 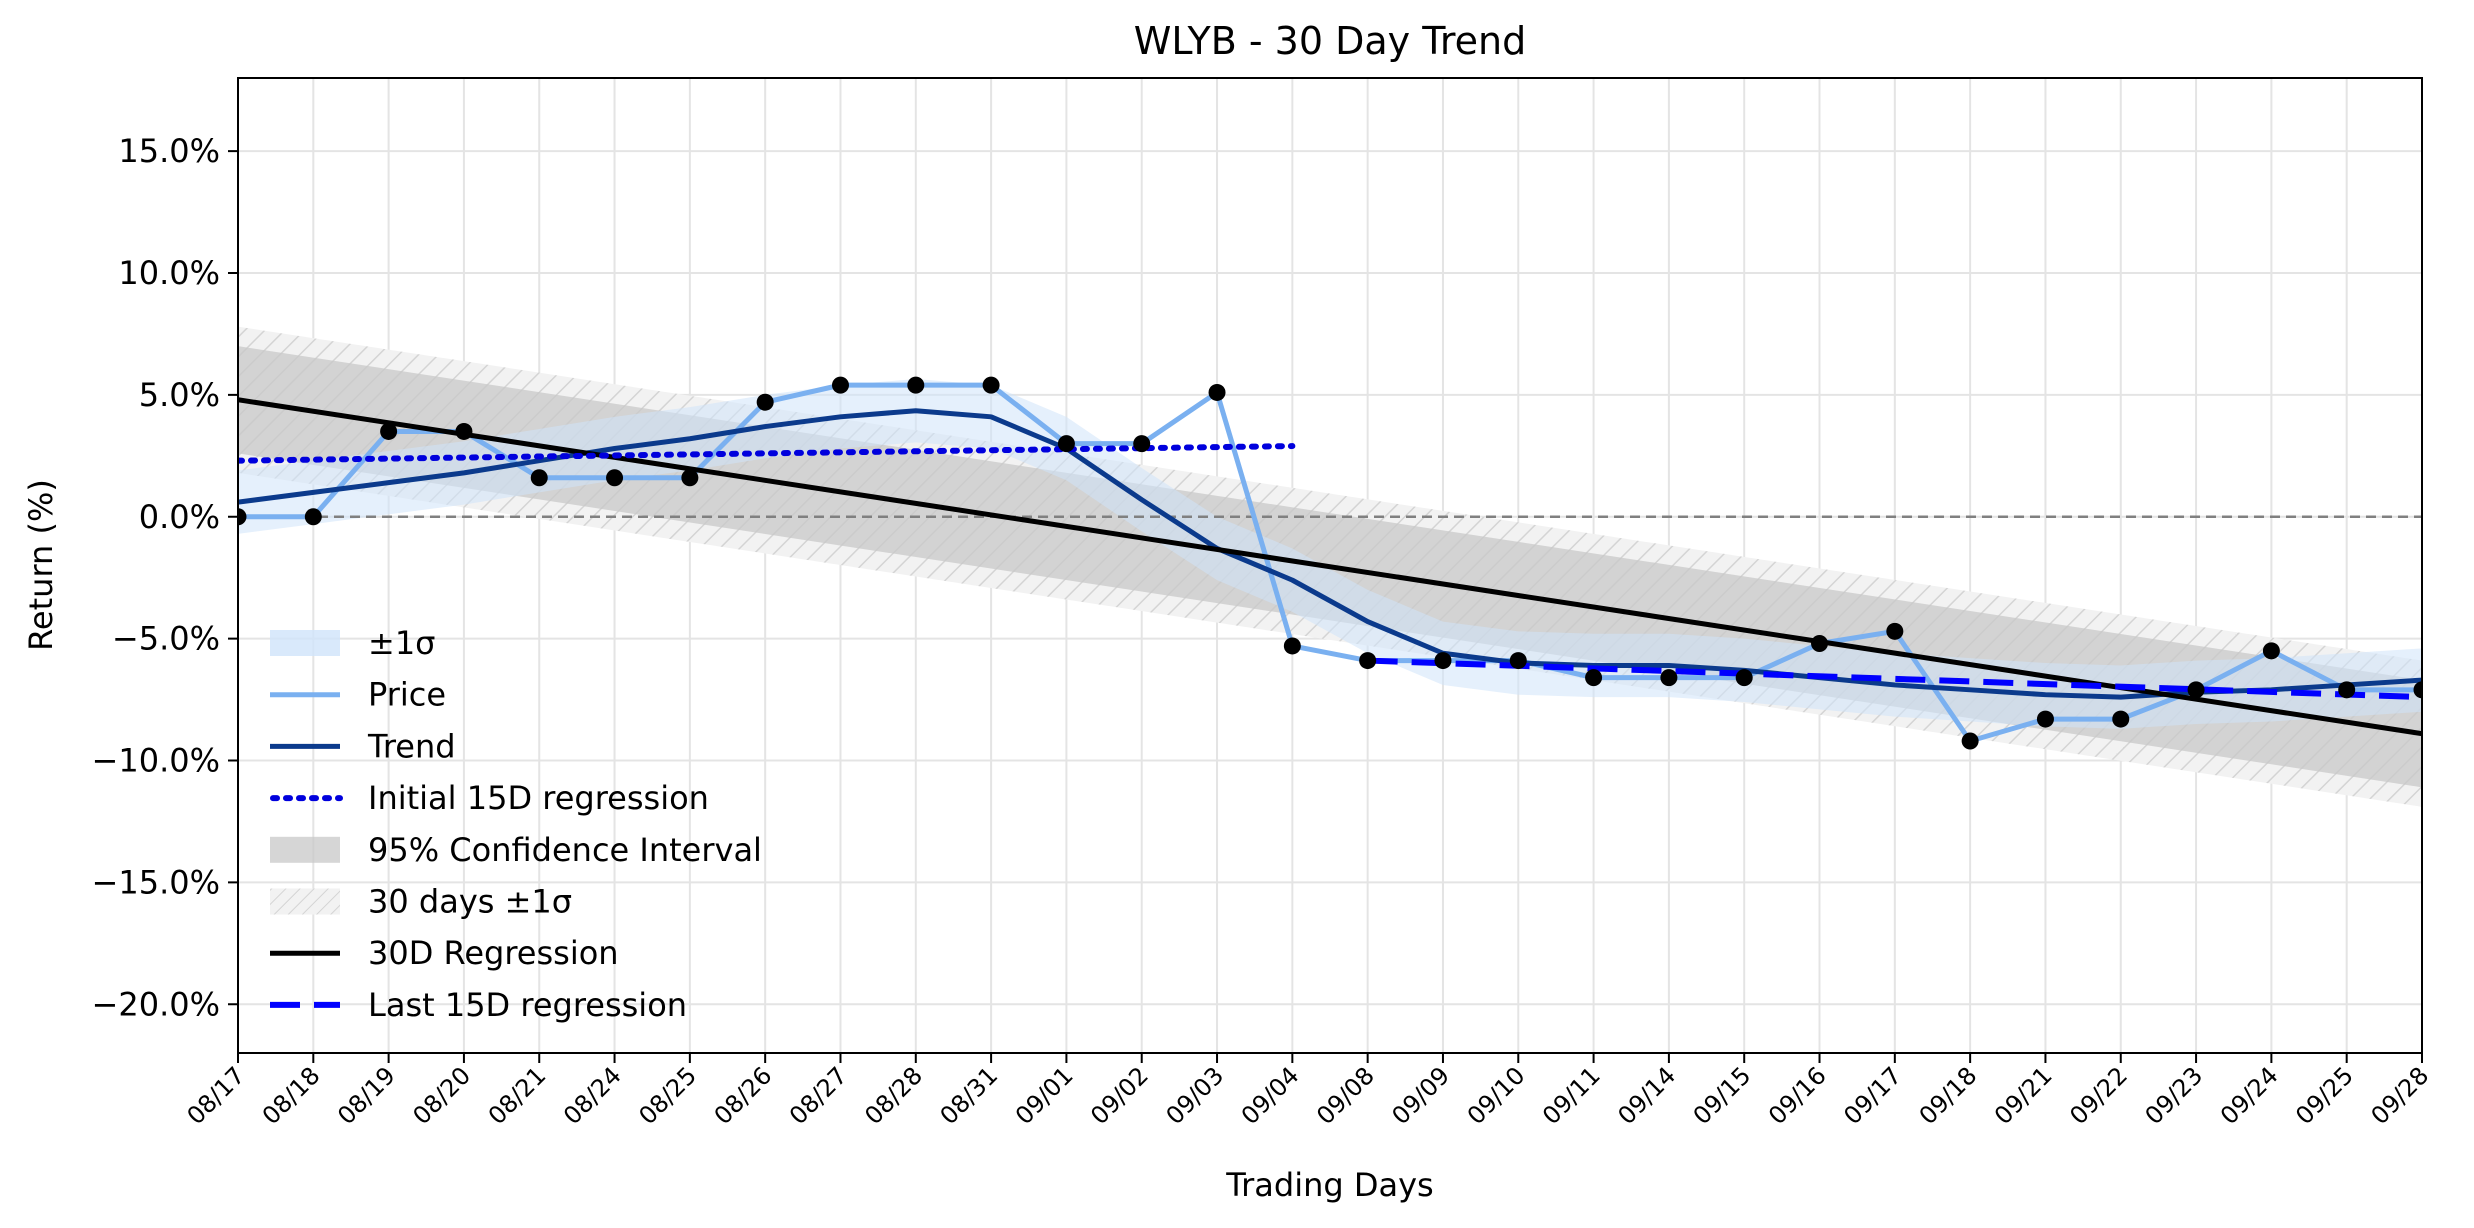 What do you see at coordinates (441, 1095) in the screenshot?
I see `x-tick-label: 08/20` at bounding box center [441, 1095].